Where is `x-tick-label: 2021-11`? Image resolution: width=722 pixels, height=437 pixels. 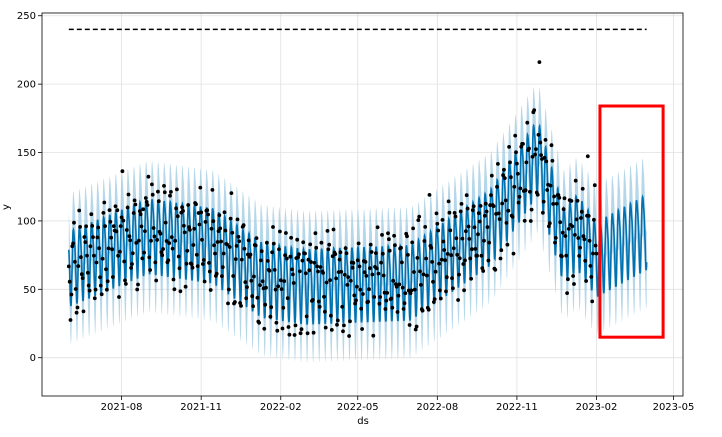 x-tick-label: 2021-11 is located at coordinates (201, 407).